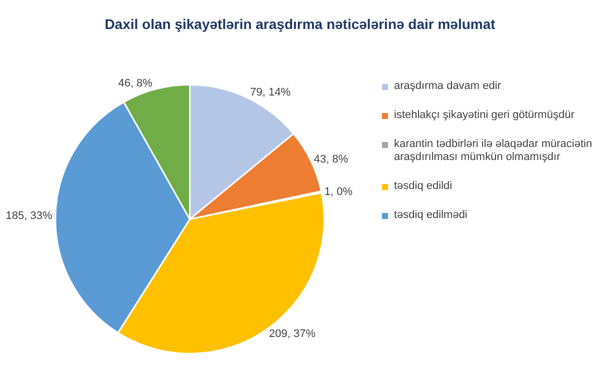 Image resolution: width=600 pixels, height=380 pixels. What do you see at coordinates (494, 151) in the screenshot?
I see `legend-label: karantin tədbirləri ilə əlaqədar müraciətin araşdırılması mümkün olmamışdır` at bounding box center [494, 151].